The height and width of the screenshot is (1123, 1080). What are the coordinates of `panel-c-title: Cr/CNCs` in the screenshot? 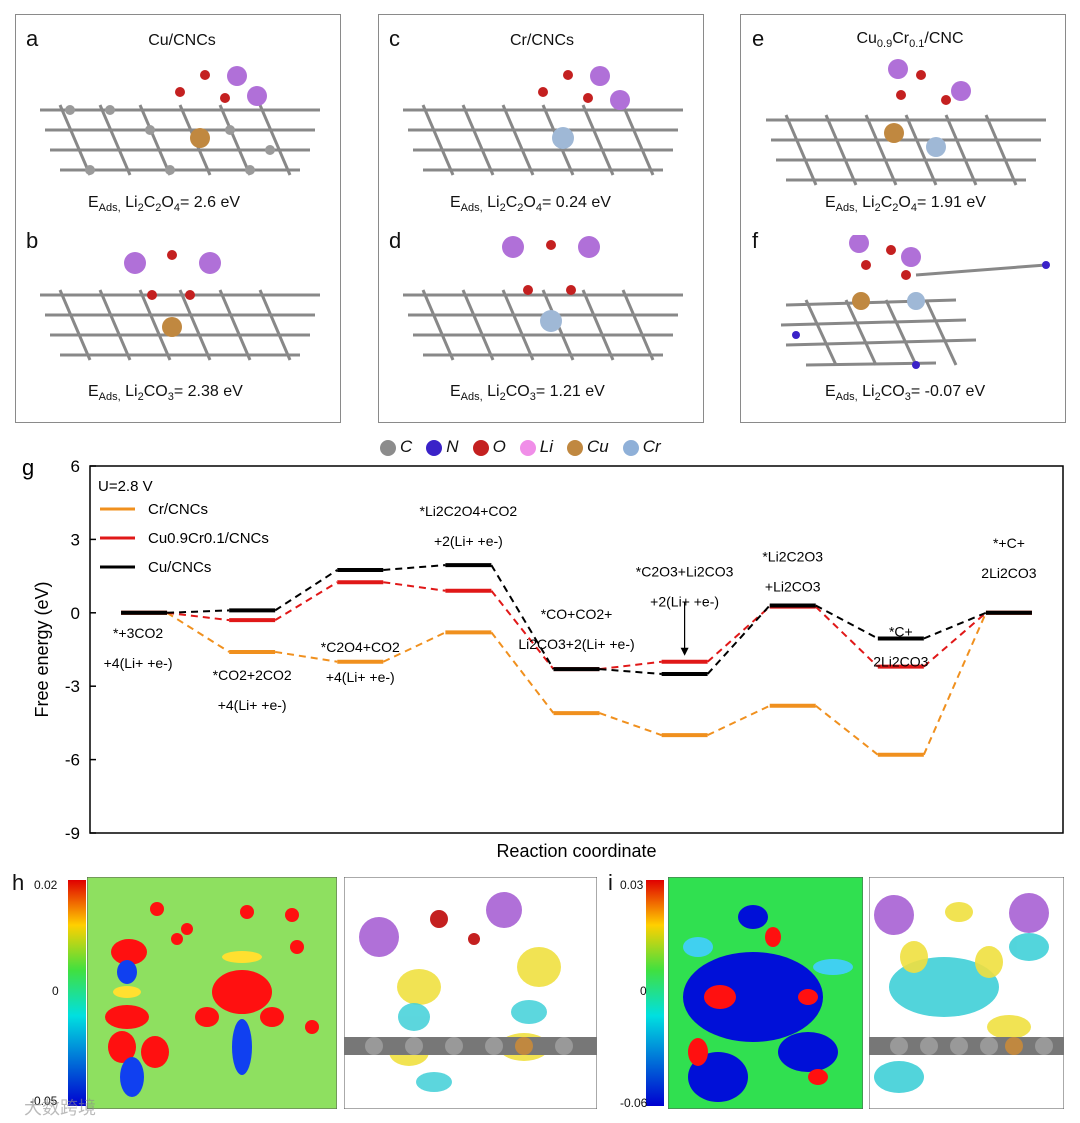 It's located at (542, 40).